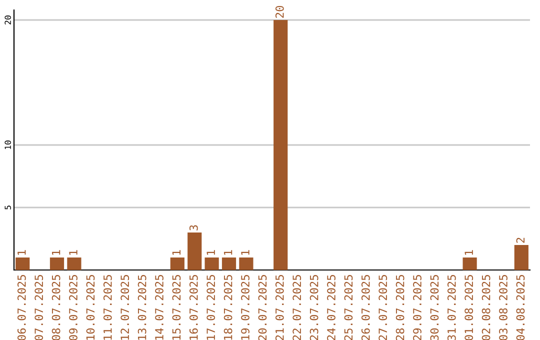 This screenshot has height=340, width=540. Describe the element at coordinates (193, 227) in the screenshot. I see `data-label: 3` at that location.